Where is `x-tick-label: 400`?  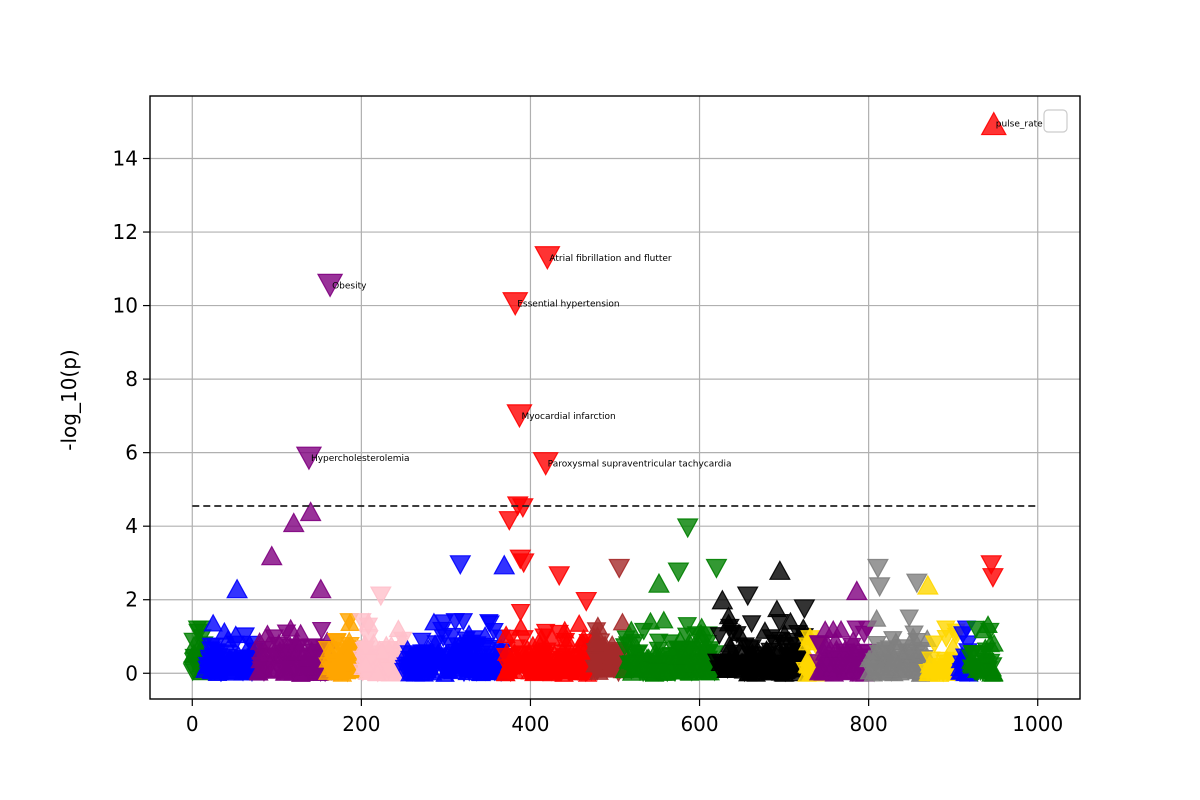
x-tick-label: 400 is located at coordinates (530, 724).